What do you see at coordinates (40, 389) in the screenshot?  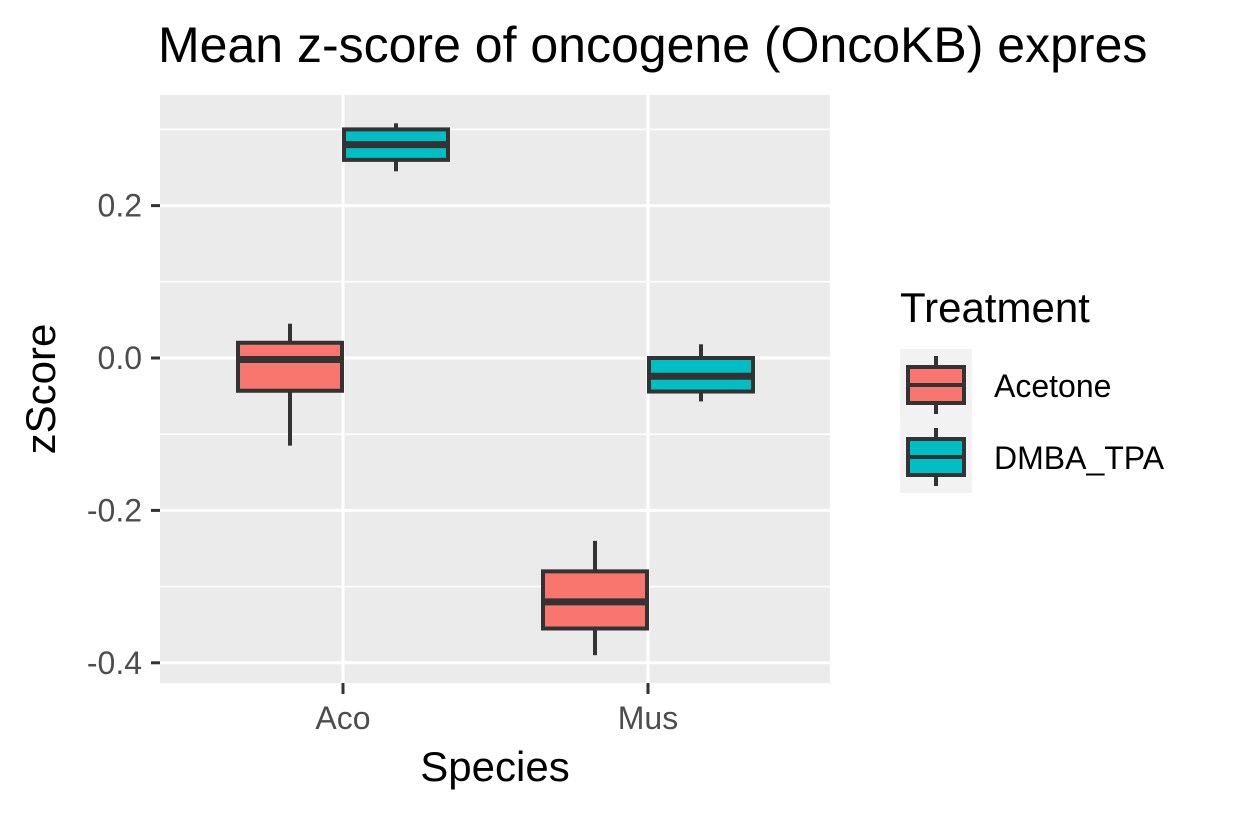 I see `y-axis-title: zScore` at bounding box center [40, 389].